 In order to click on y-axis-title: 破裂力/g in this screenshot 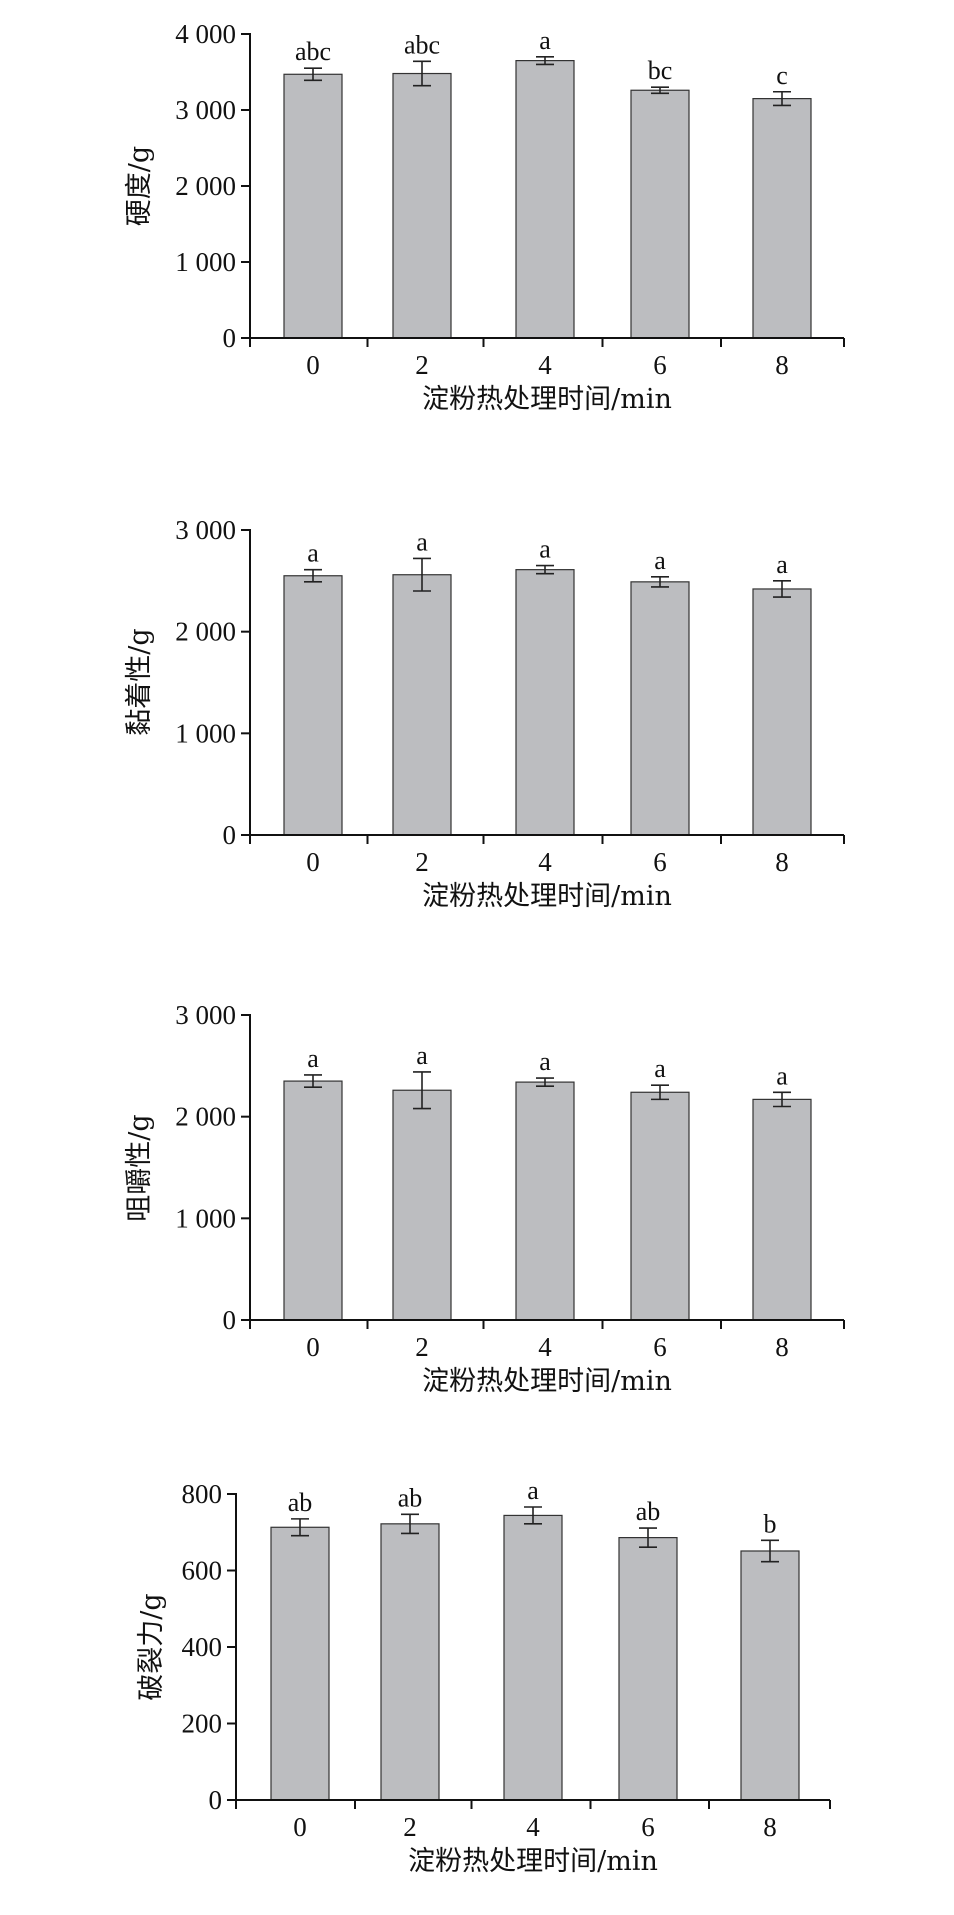, I will do `click(151, 1646)`.